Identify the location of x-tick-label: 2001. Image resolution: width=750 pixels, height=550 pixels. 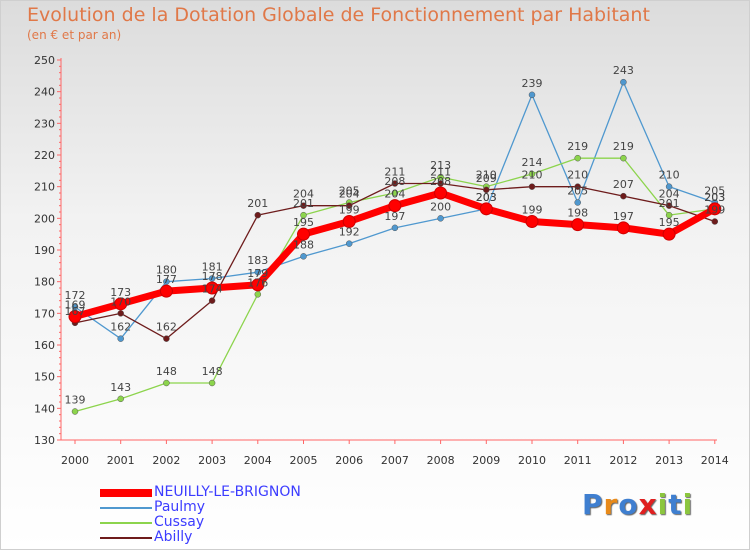
(121, 460).